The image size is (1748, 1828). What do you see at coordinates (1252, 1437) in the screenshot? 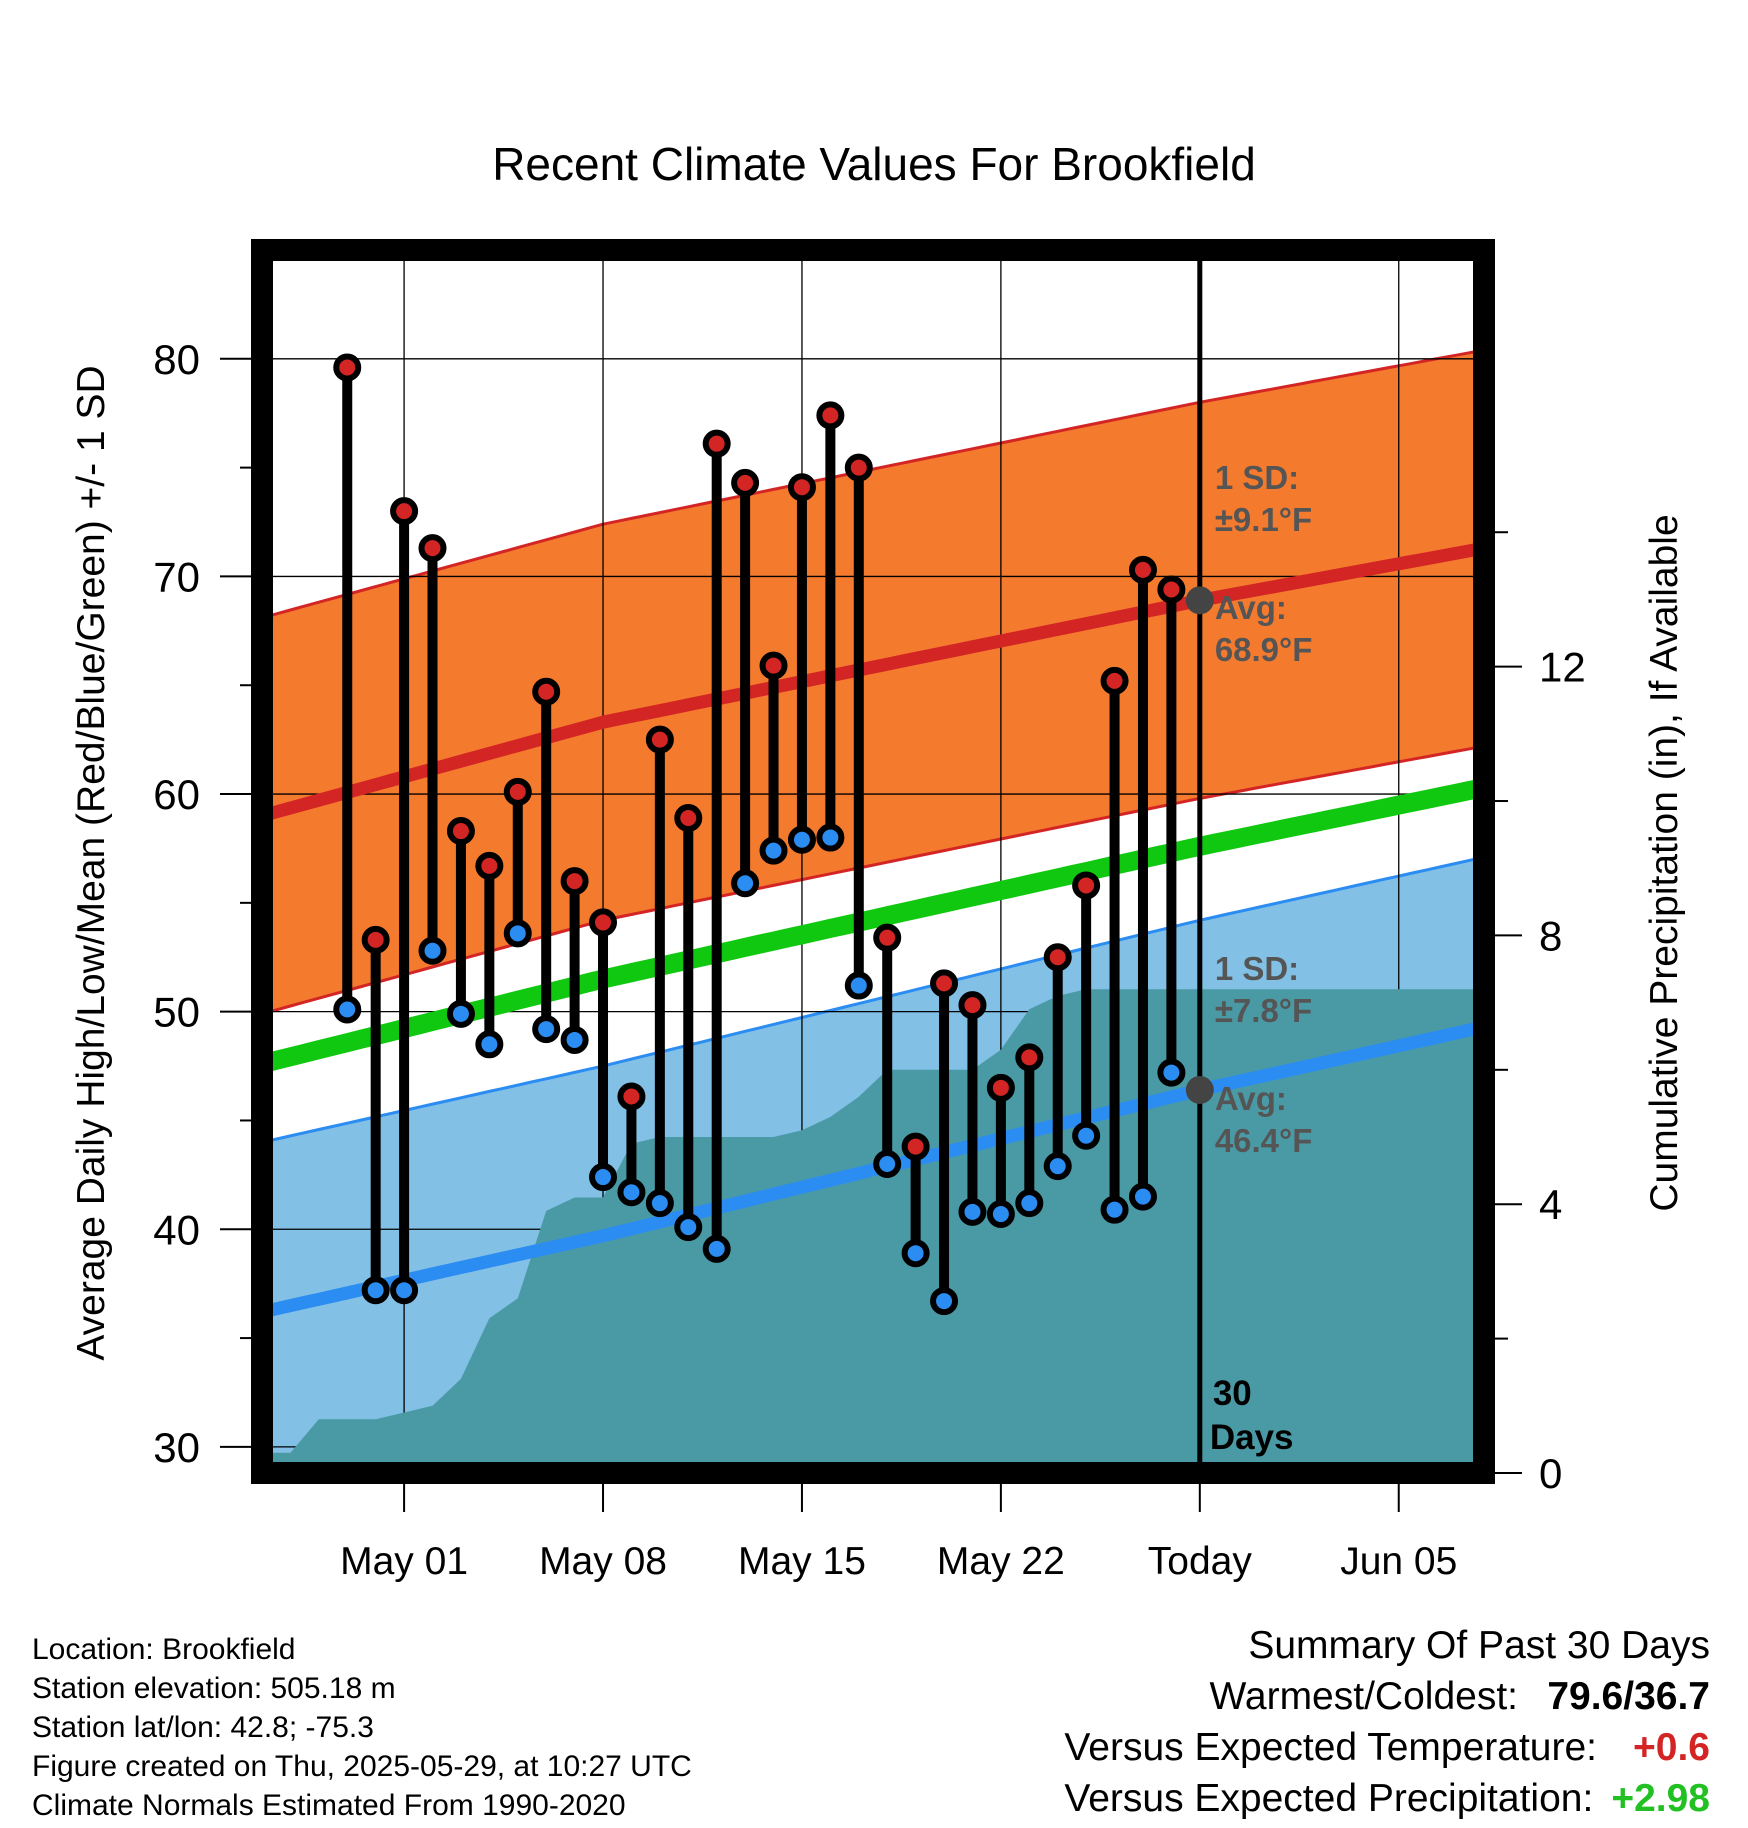
I see `period-label-unit: Days` at bounding box center [1252, 1437].